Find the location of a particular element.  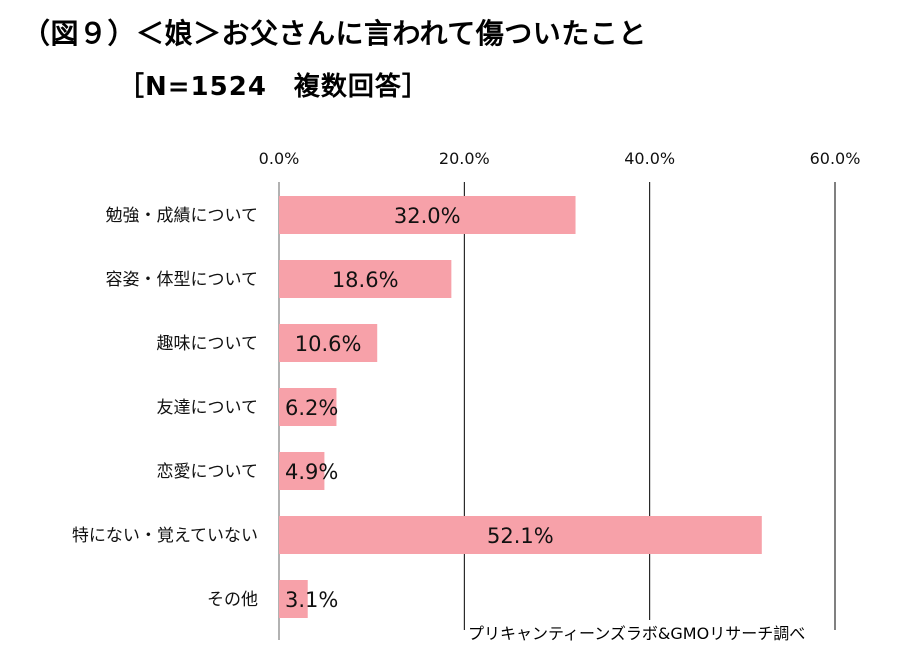

category-label-2: 趣味について is located at coordinates (208, 344).